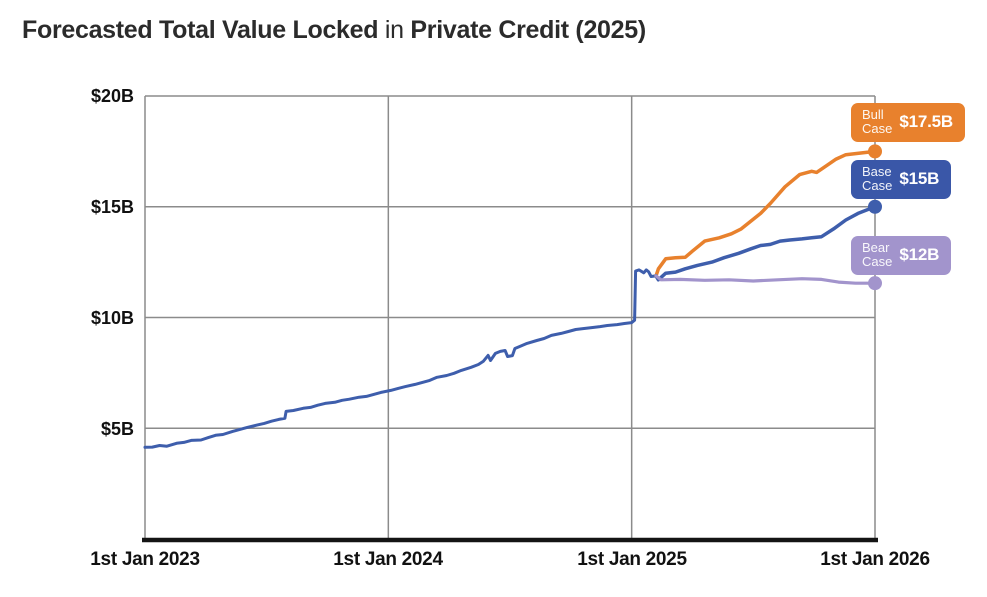 The width and height of the screenshot is (987, 597). Describe the element at coordinates (919, 254) in the screenshot. I see `bear-case-value: $12B` at that location.